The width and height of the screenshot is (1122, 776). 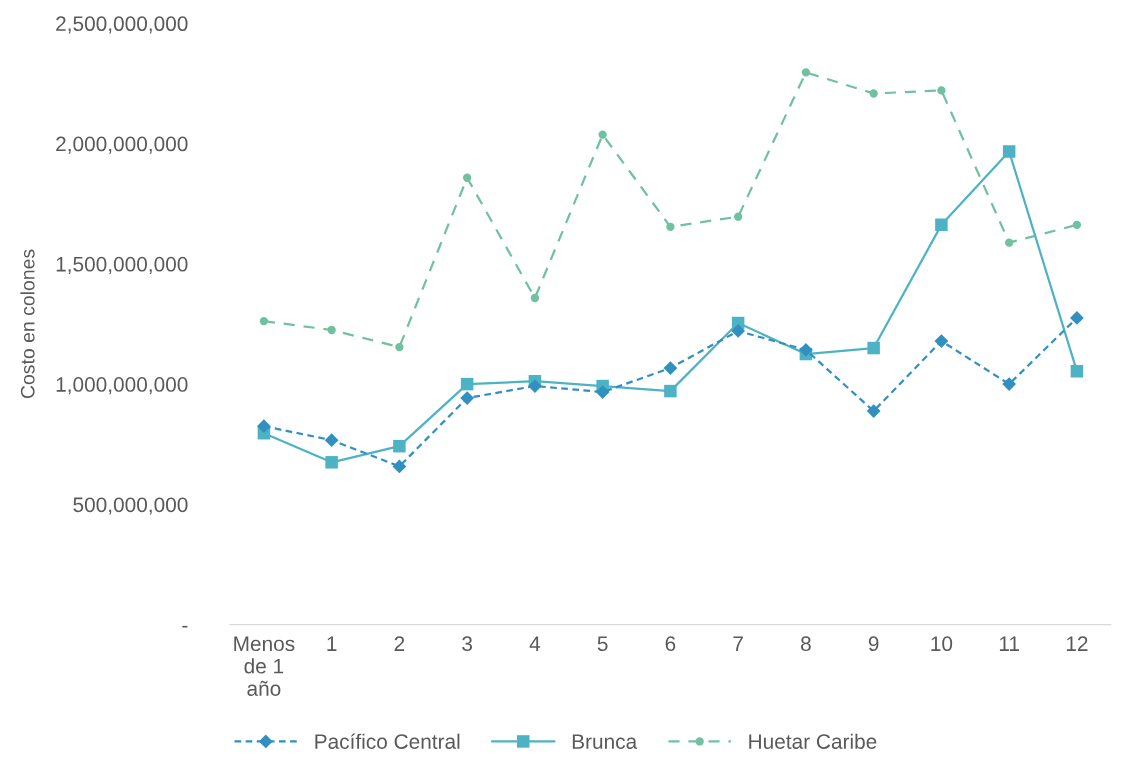 What do you see at coordinates (467, 644) in the screenshot?
I see `x-tick-label: 3` at bounding box center [467, 644].